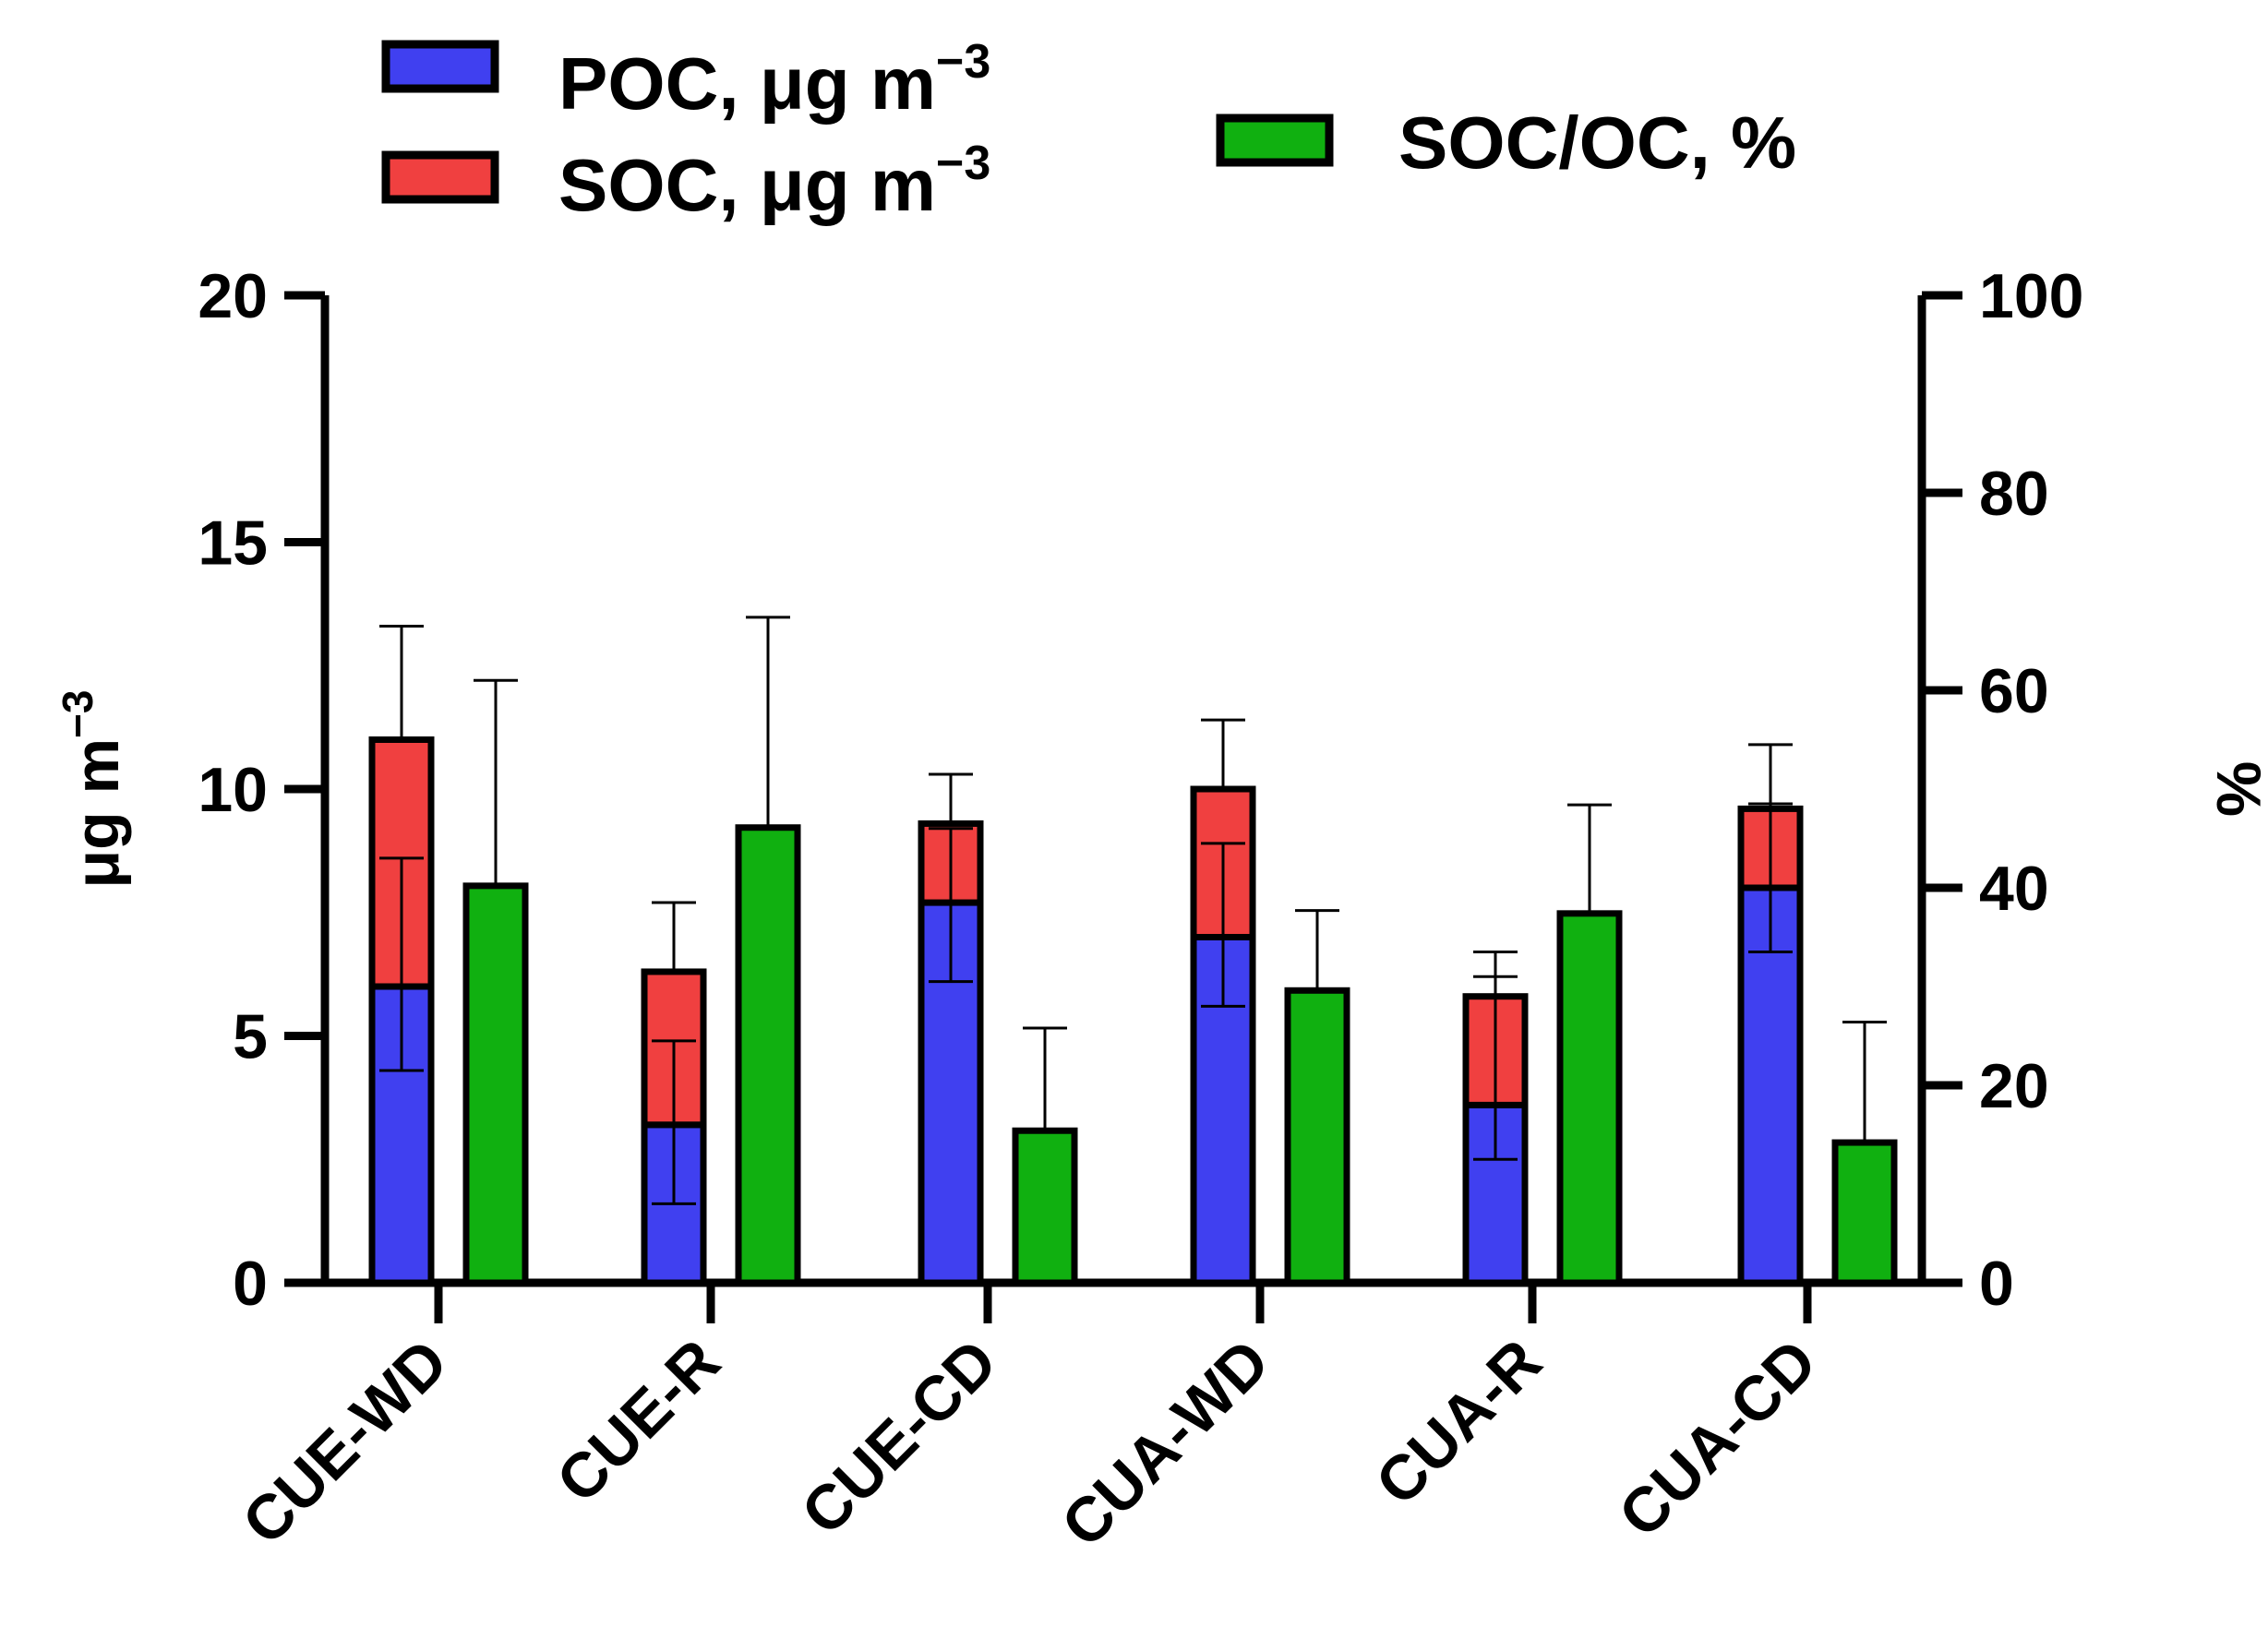  Describe the element at coordinates (899, 1437) in the screenshot. I see `x-tick-label: CUE-CD` at that location.